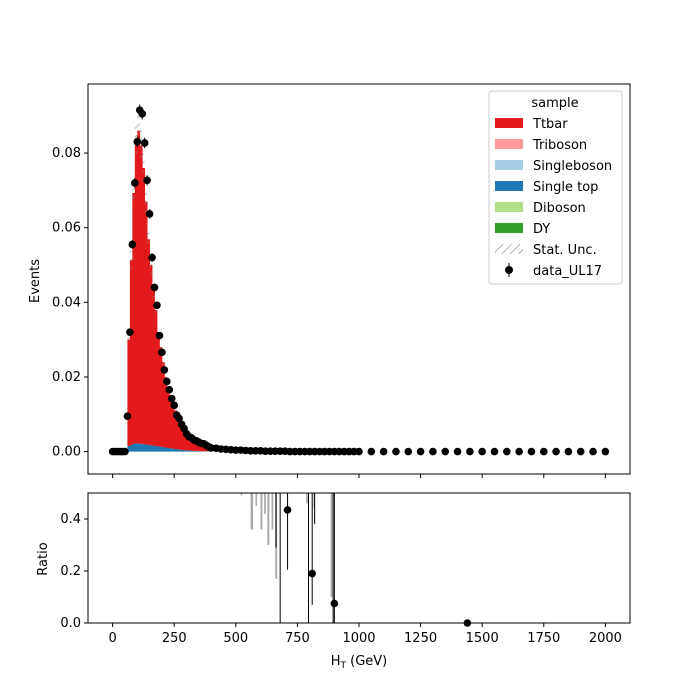  What do you see at coordinates (297, 638) in the screenshot?
I see `x-tick-label: 750` at bounding box center [297, 638].